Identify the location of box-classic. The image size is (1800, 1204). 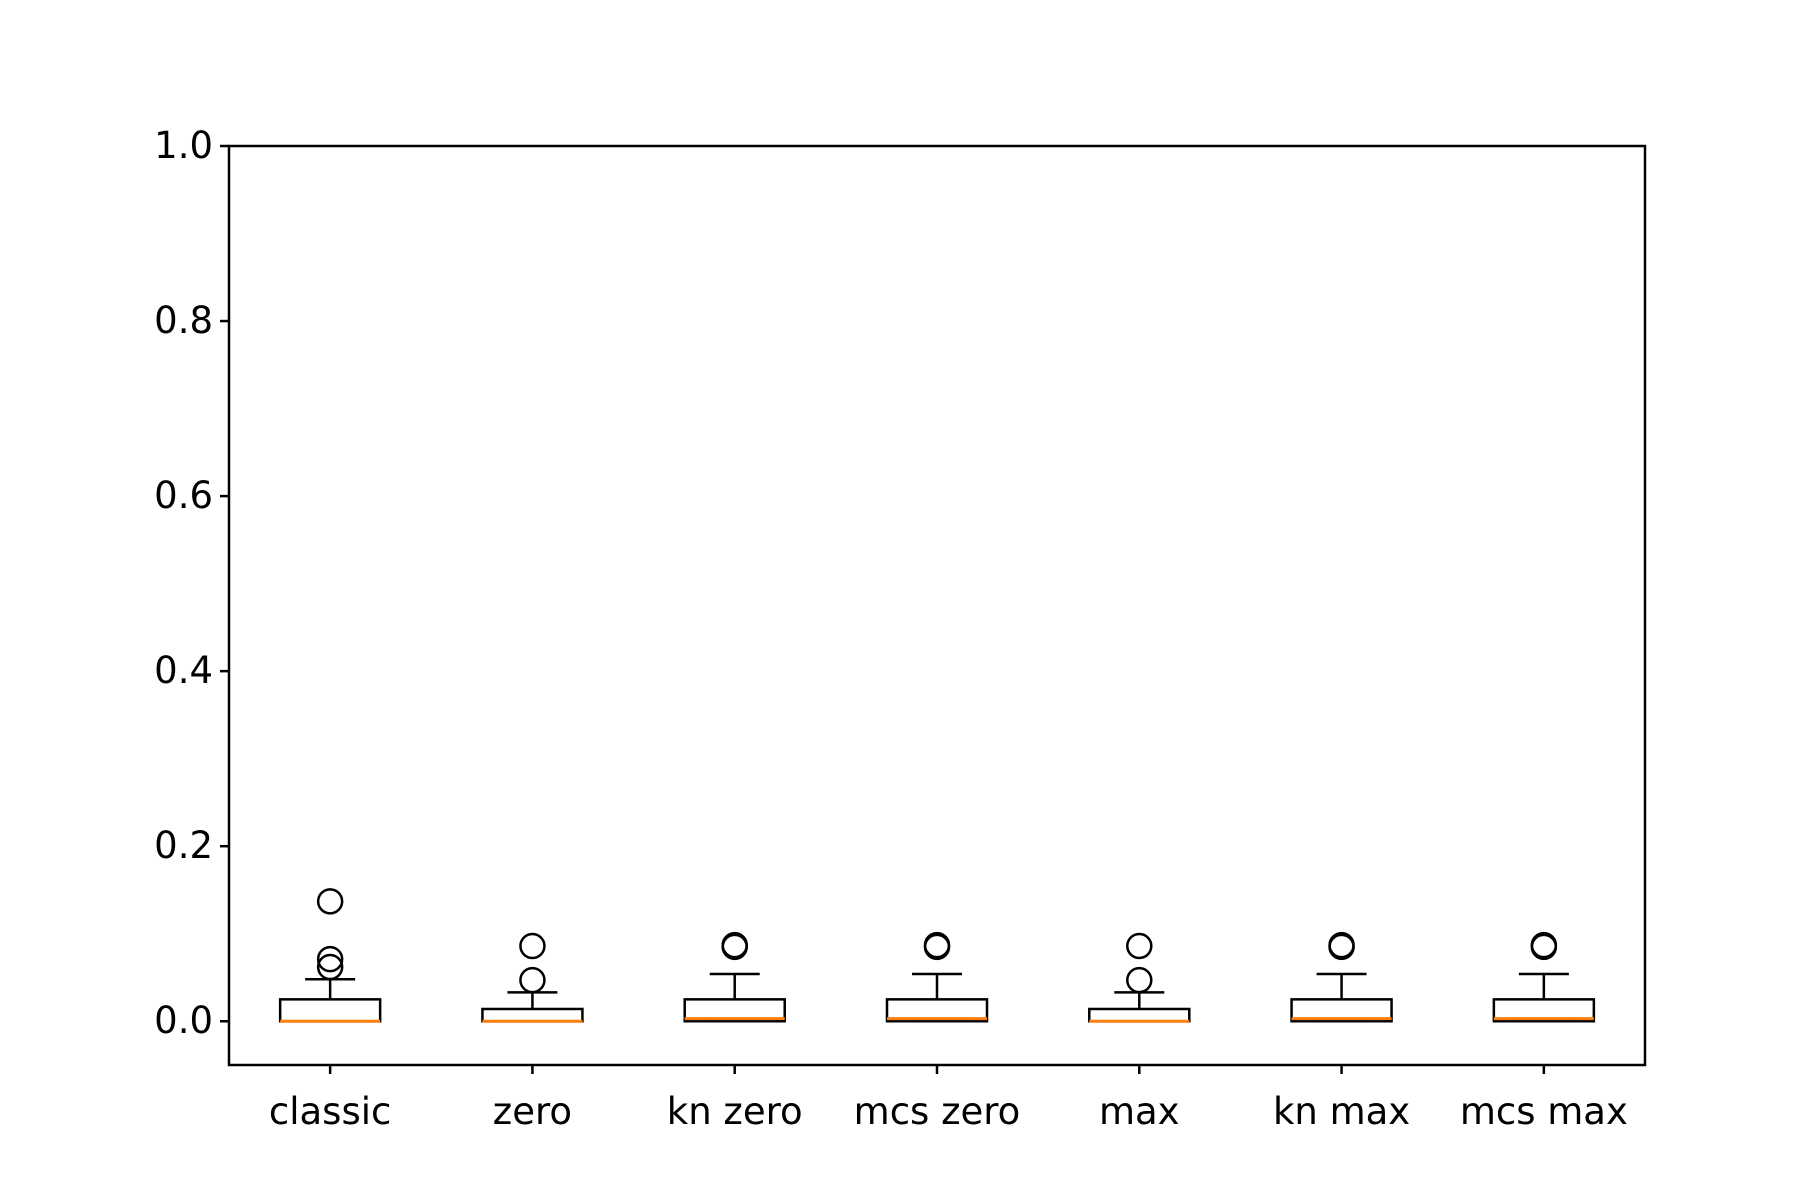
(330, 955).